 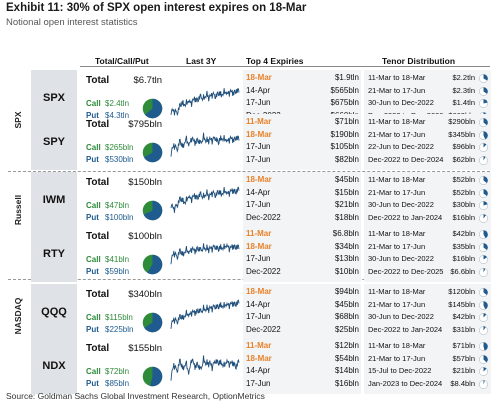 I want to click on put-value: $225bln, so click(x=119, y=329).